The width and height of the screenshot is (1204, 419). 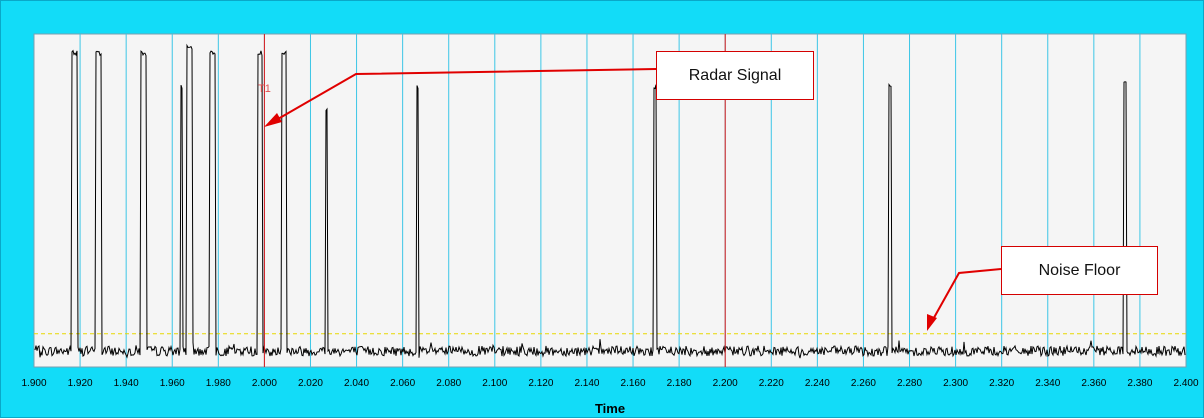 I want to click on radar-signal-arrow-head, so click(x=273, y=120).